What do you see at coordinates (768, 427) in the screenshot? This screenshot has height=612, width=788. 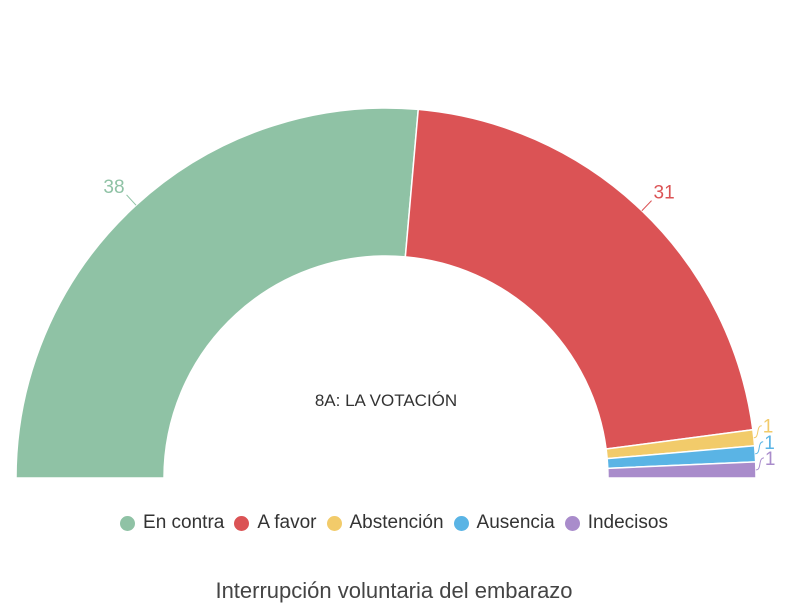 I see `data-label-abstención: 1` at bounding box center [768, 427].